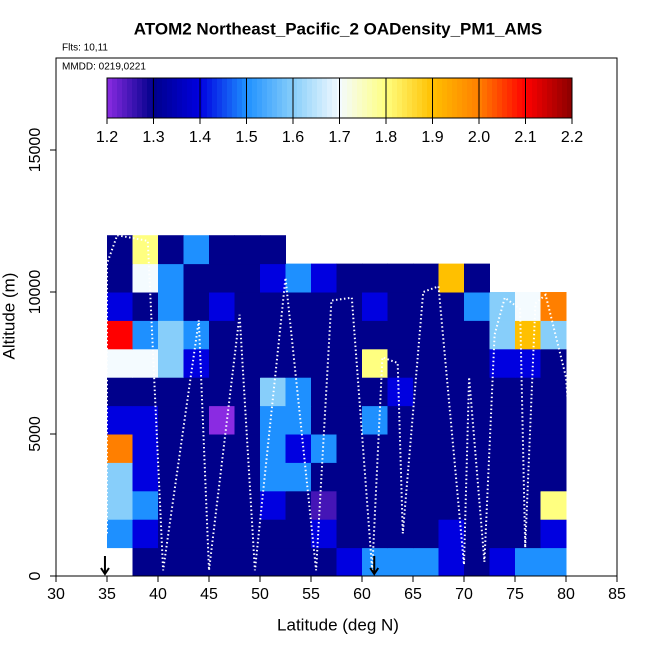 The image size is (650, 655). What do you see at coordinates (374, 566) in the screenshot?
I see `arrow` at bounding box center [374, 566].